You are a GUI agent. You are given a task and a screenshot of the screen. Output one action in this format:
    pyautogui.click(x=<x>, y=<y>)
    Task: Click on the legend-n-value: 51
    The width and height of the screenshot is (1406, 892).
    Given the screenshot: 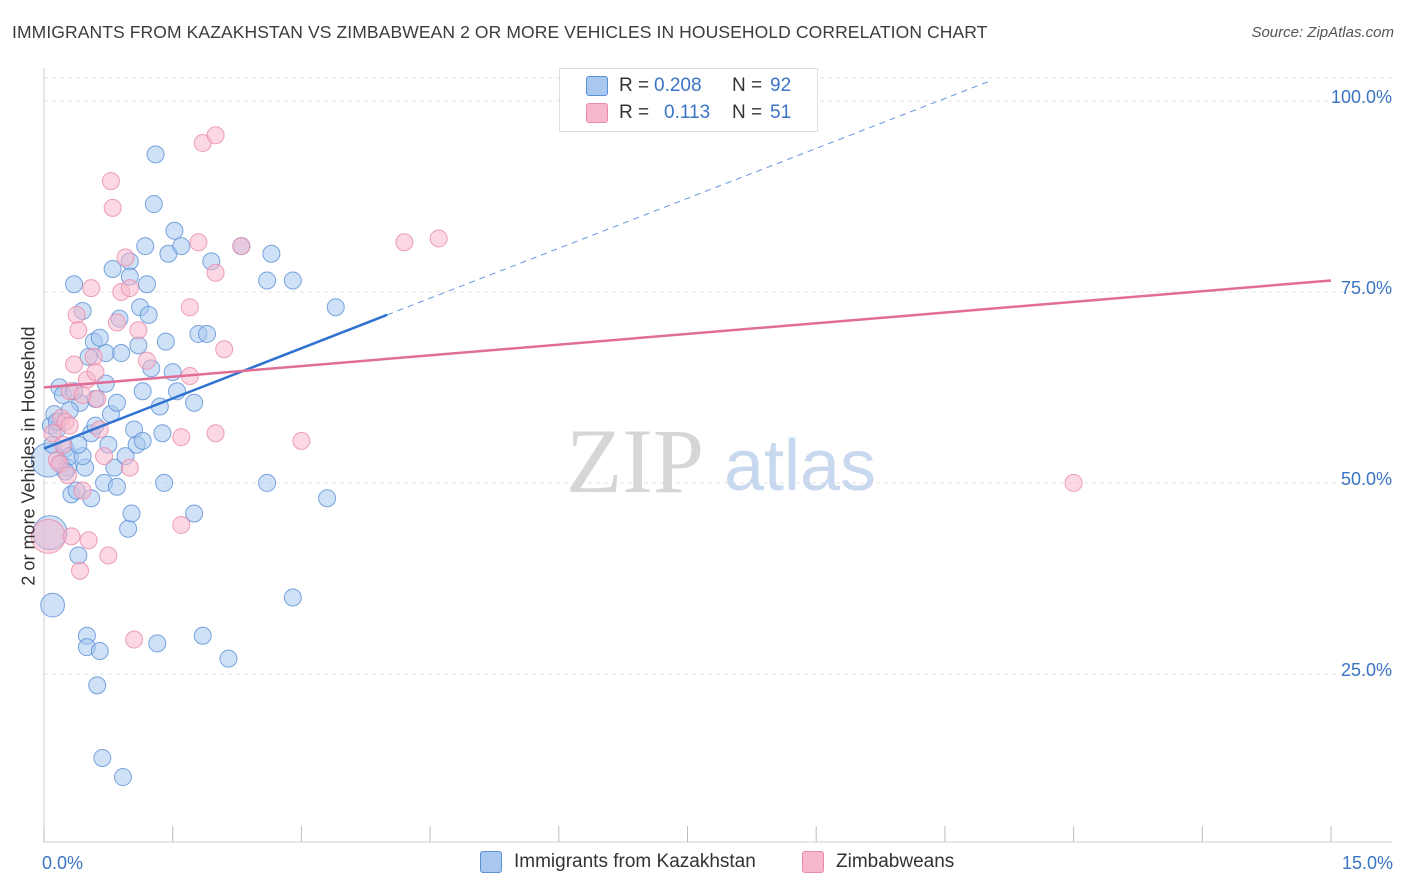 What is the action you would take?
    pyautogui.click(x=781, y=112)
    